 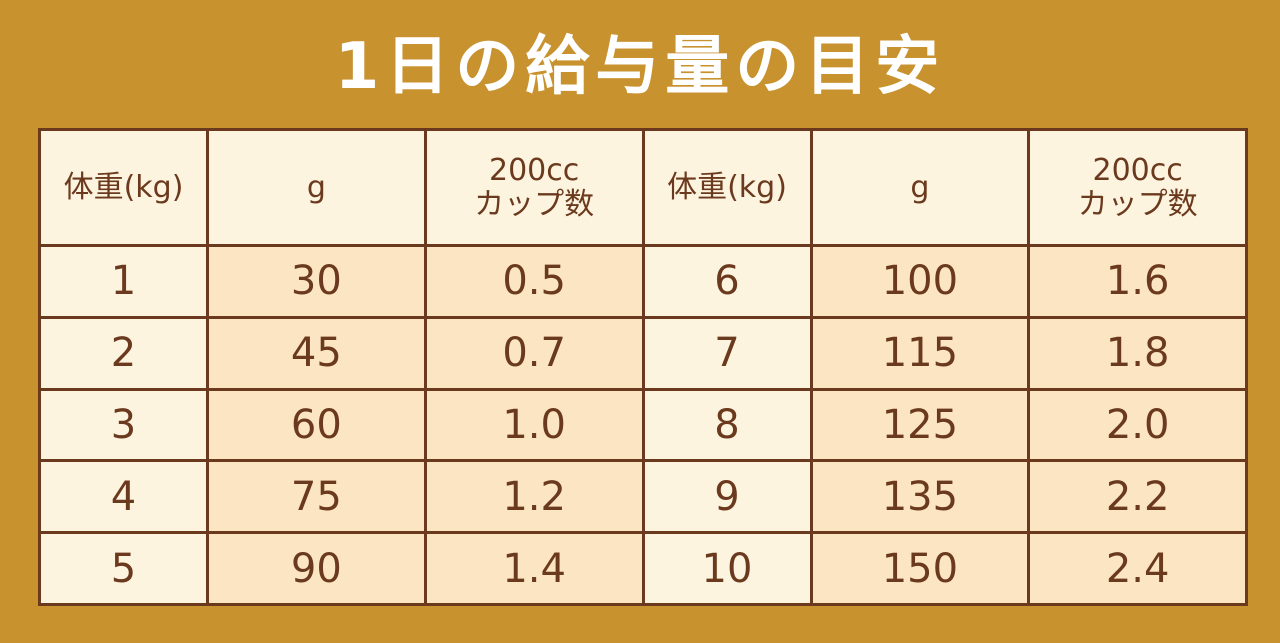 I want to click on amount-cell: 75, so click(x=316, y=497).